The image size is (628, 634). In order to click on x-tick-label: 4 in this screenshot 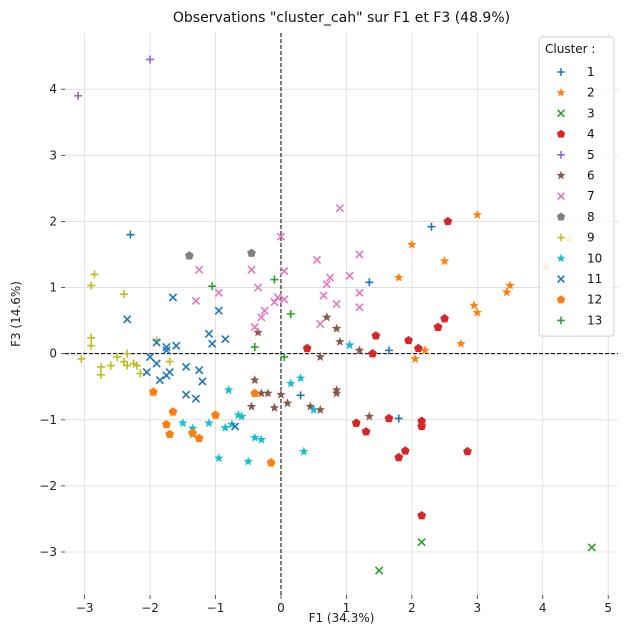, I will do `click(543, 608)`.